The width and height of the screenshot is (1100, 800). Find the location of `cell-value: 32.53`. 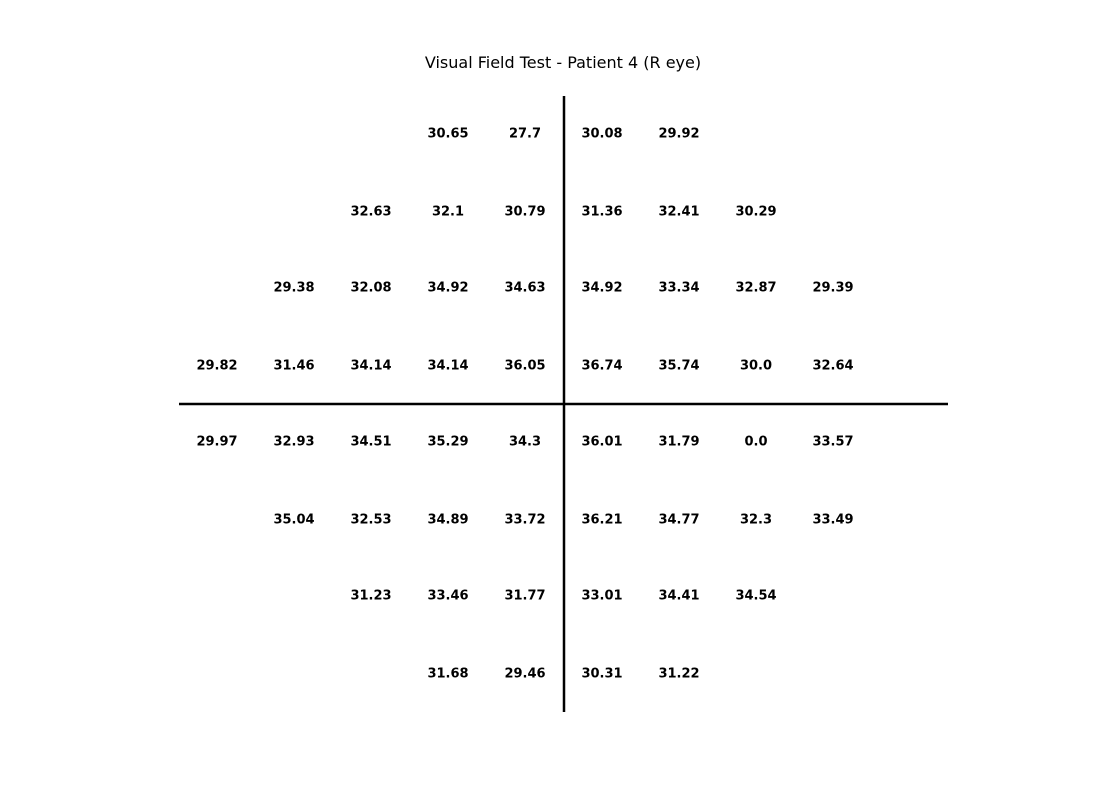

cell-value: 32.53 is located at coordinates (370, 520).